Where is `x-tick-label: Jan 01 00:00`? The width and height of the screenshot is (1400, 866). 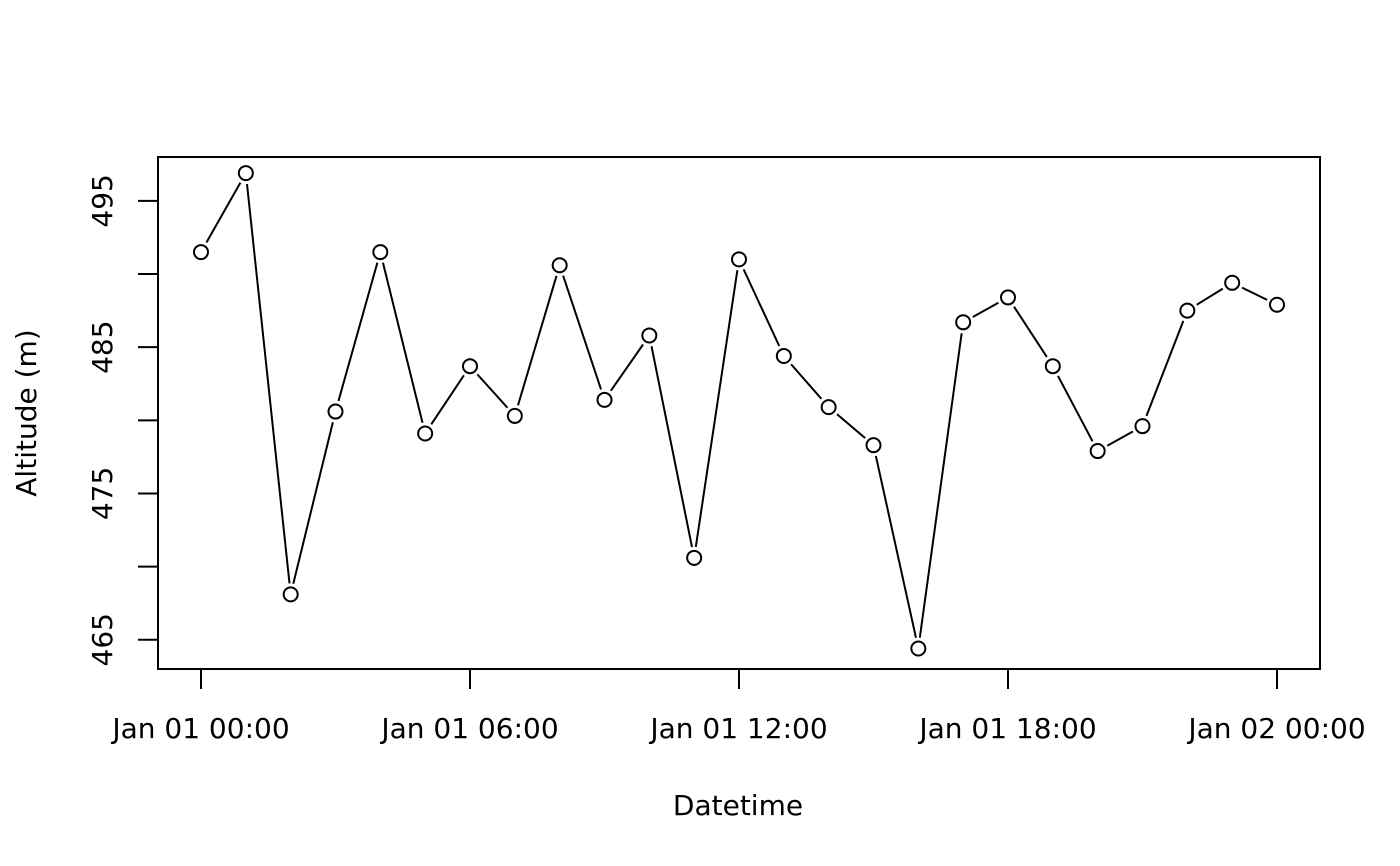
x-tick-label: Jan 01 00:00 is located at coordinates (199, 728).